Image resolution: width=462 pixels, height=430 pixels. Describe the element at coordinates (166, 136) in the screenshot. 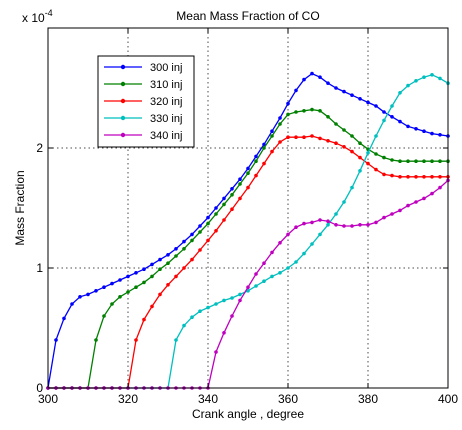

I see `legend-label: 340 inj` at that location.